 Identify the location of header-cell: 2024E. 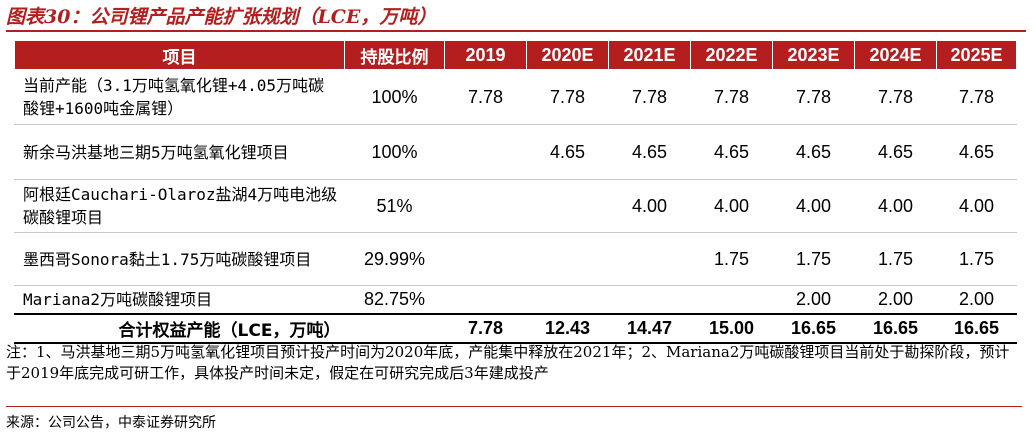
(895, 55).